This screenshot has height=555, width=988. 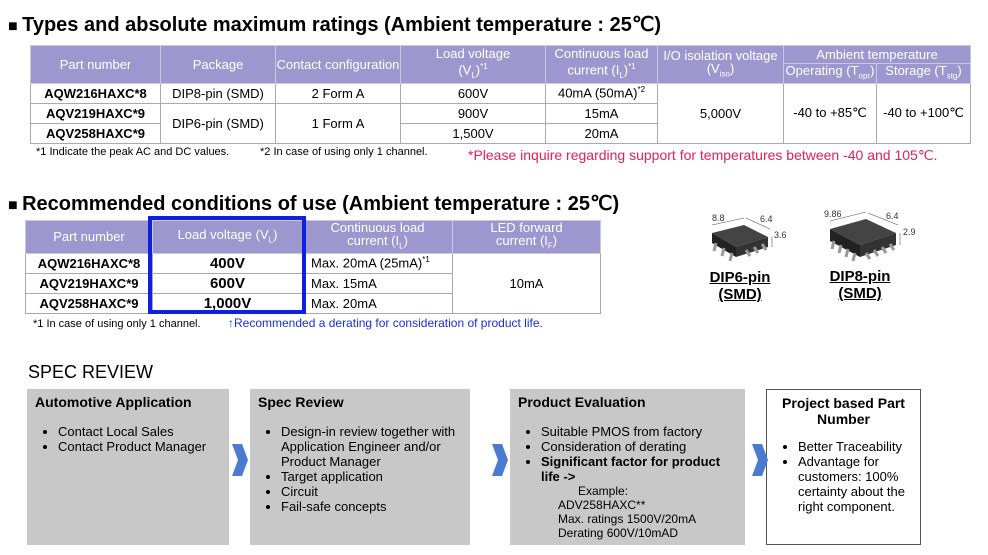 I want to click on text: Load voltage (V, so click(x=223, y=234).